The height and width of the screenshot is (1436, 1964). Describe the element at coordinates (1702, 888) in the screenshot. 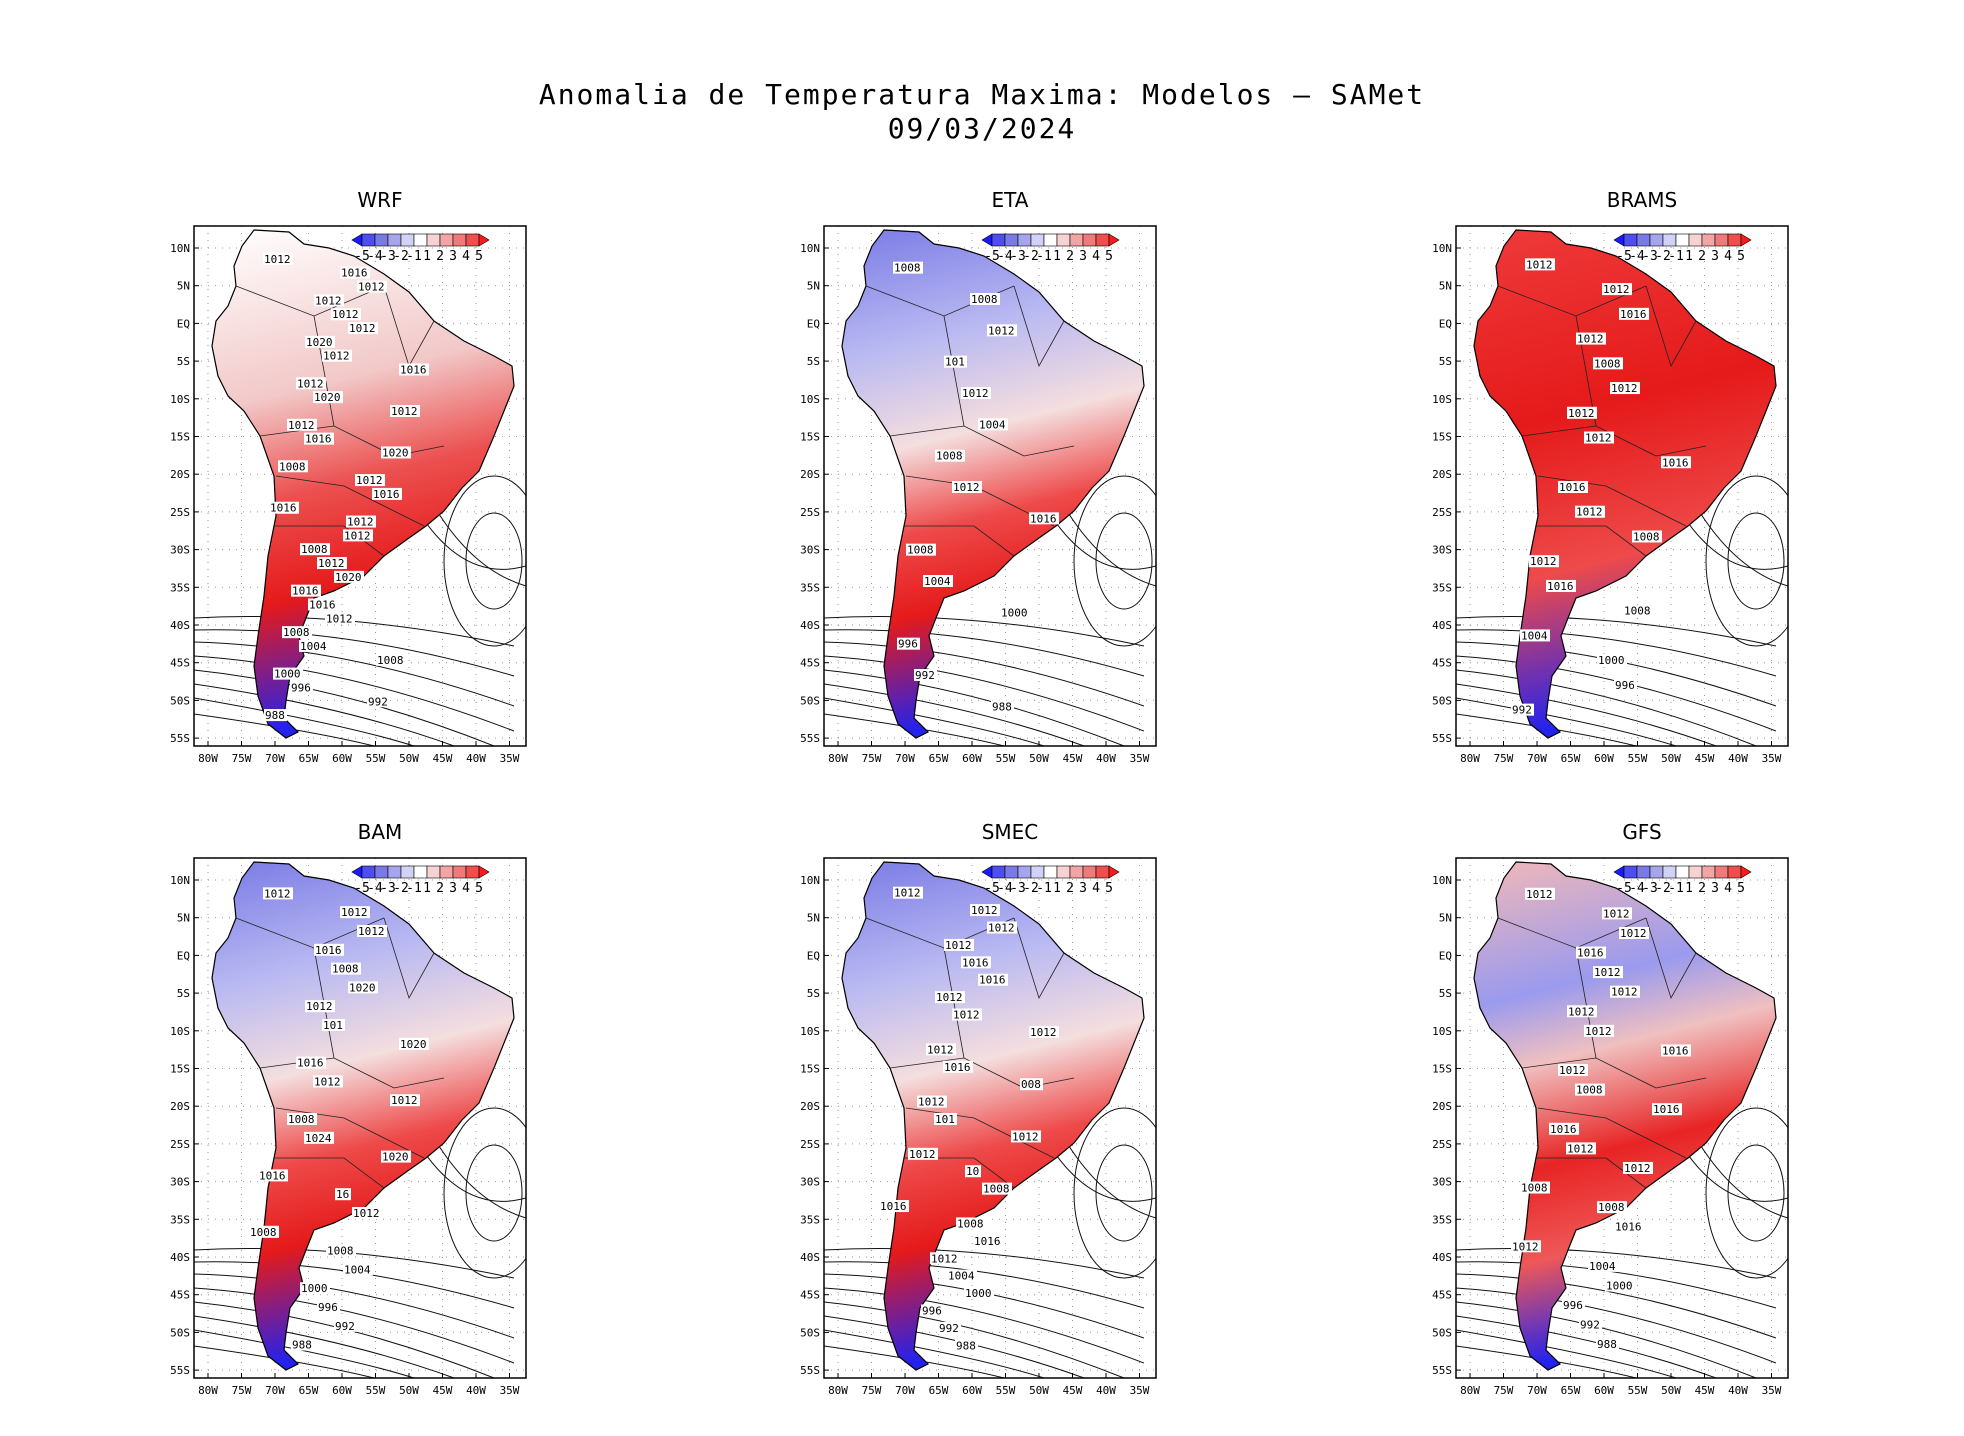

I see `colorbar-label: 2` at that location.